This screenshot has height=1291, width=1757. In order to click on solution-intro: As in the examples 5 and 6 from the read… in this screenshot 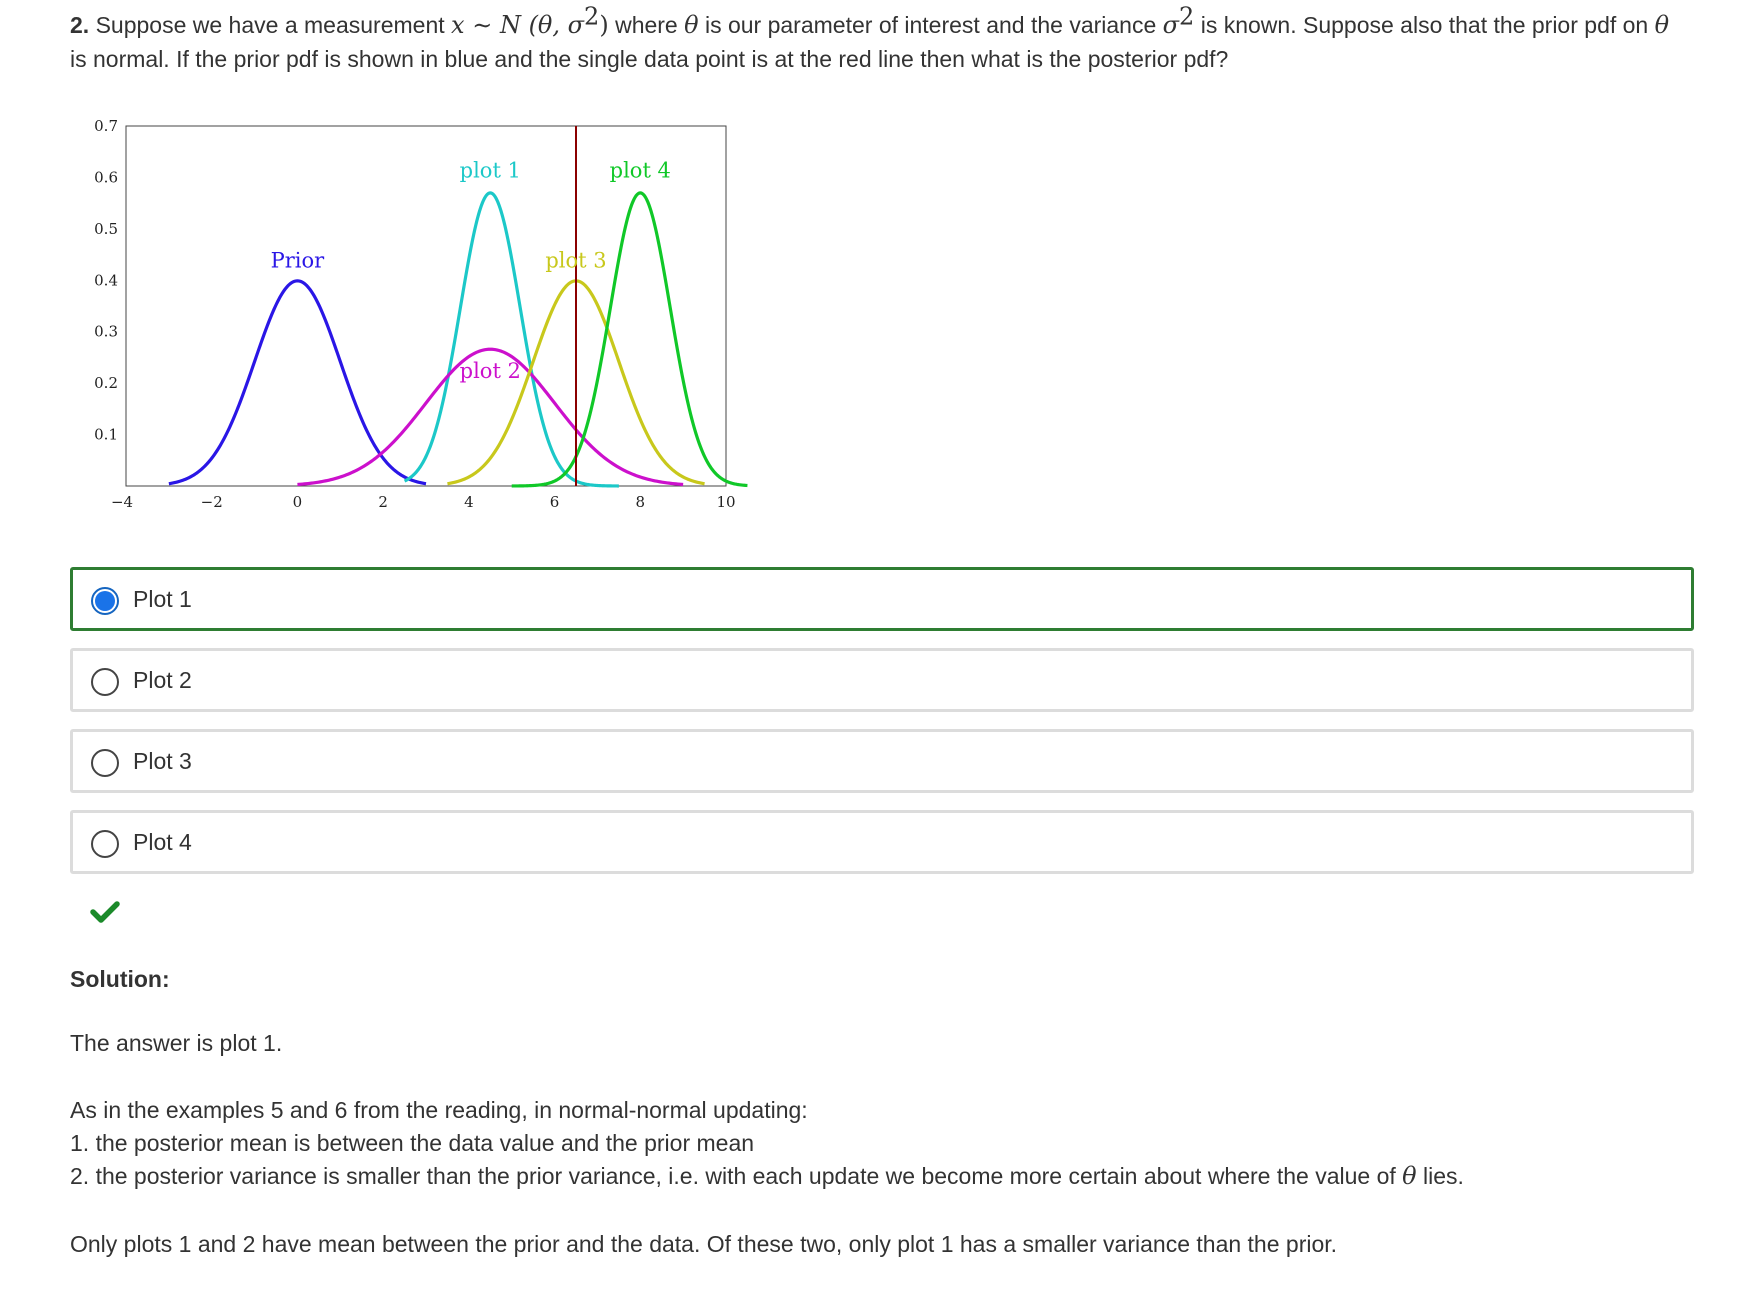, I will do `click(439, 1110)`.